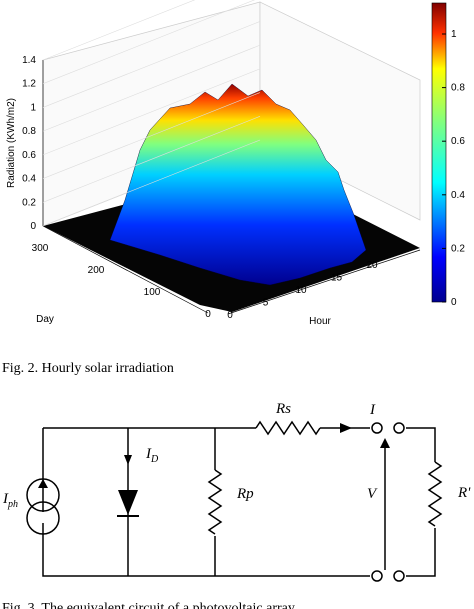 This screenshot has height=609, width=474. What do you see at coordinates (454, 302) in the screenshot?
I see `colorbar-tick-label: 0` at bounding box center [454, 302].